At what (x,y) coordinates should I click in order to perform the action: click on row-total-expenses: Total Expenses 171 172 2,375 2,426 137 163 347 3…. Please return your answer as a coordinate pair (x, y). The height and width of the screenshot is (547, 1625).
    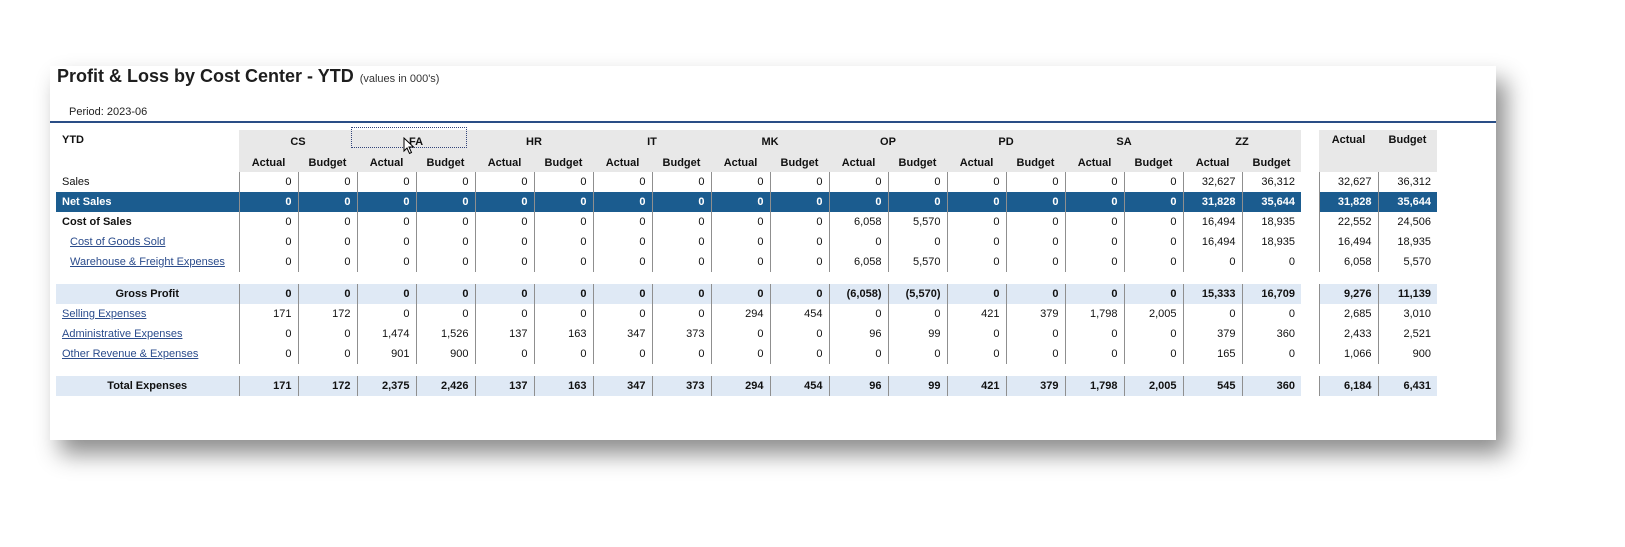
    Looking at the image, I should click on (746, 386).